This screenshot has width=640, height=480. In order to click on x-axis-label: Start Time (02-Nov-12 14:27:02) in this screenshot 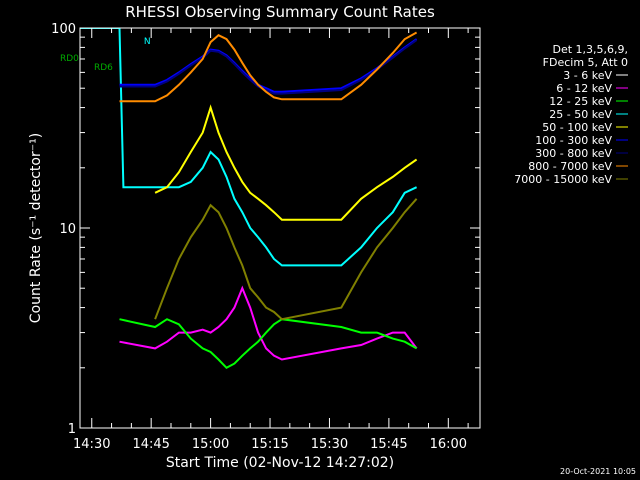, I will do `click(280, 463)`.